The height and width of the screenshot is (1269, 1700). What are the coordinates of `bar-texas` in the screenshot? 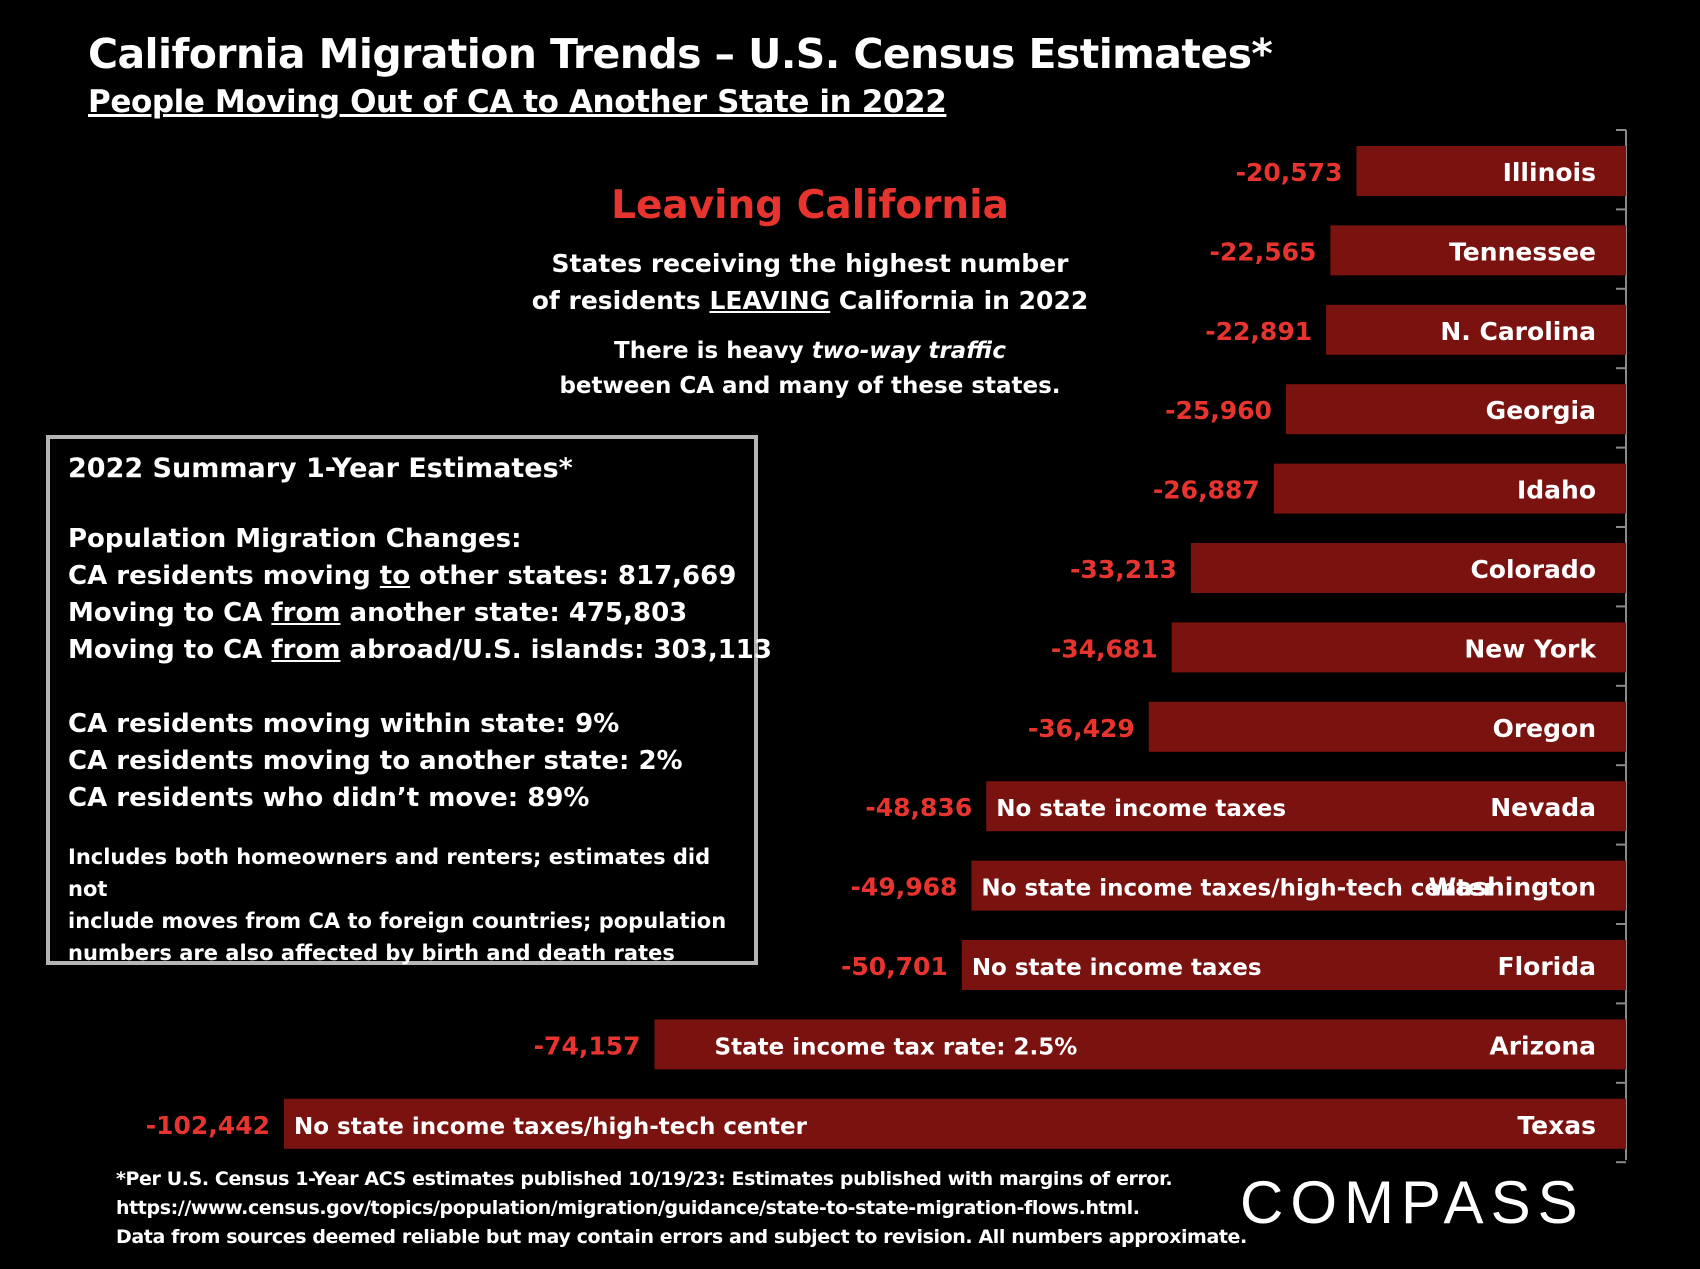 It's located at (955, 1123).